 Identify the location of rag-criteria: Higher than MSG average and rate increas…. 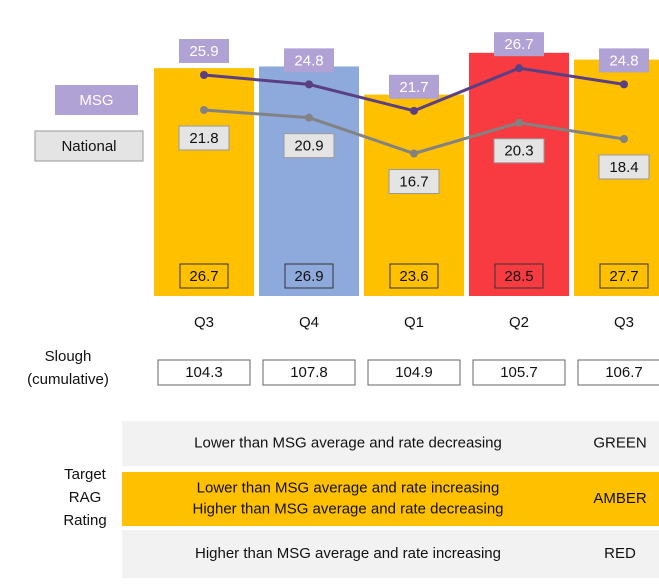
(348, 553).